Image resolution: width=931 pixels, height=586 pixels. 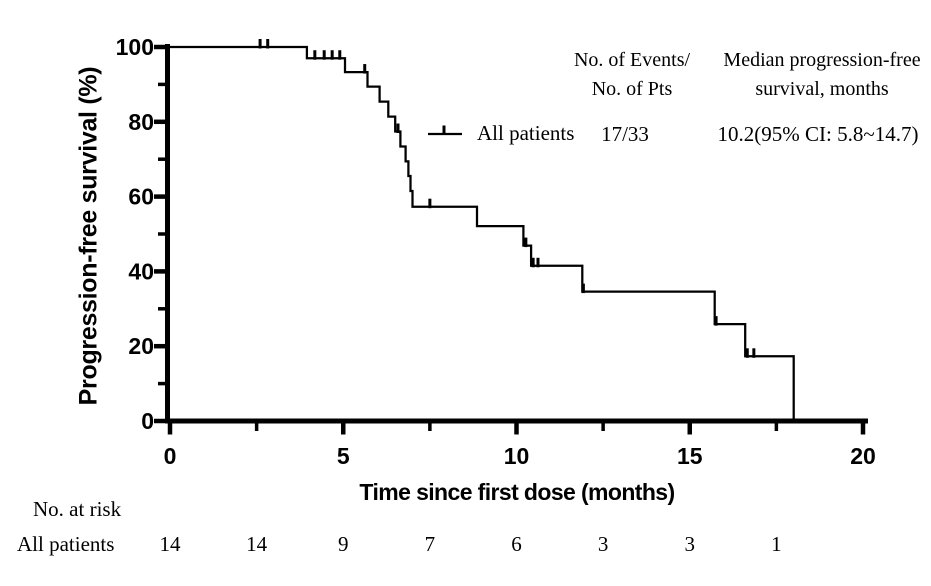 I want to click on legend-median-header-line1: Median progression-free, so click(x=822, y=60).